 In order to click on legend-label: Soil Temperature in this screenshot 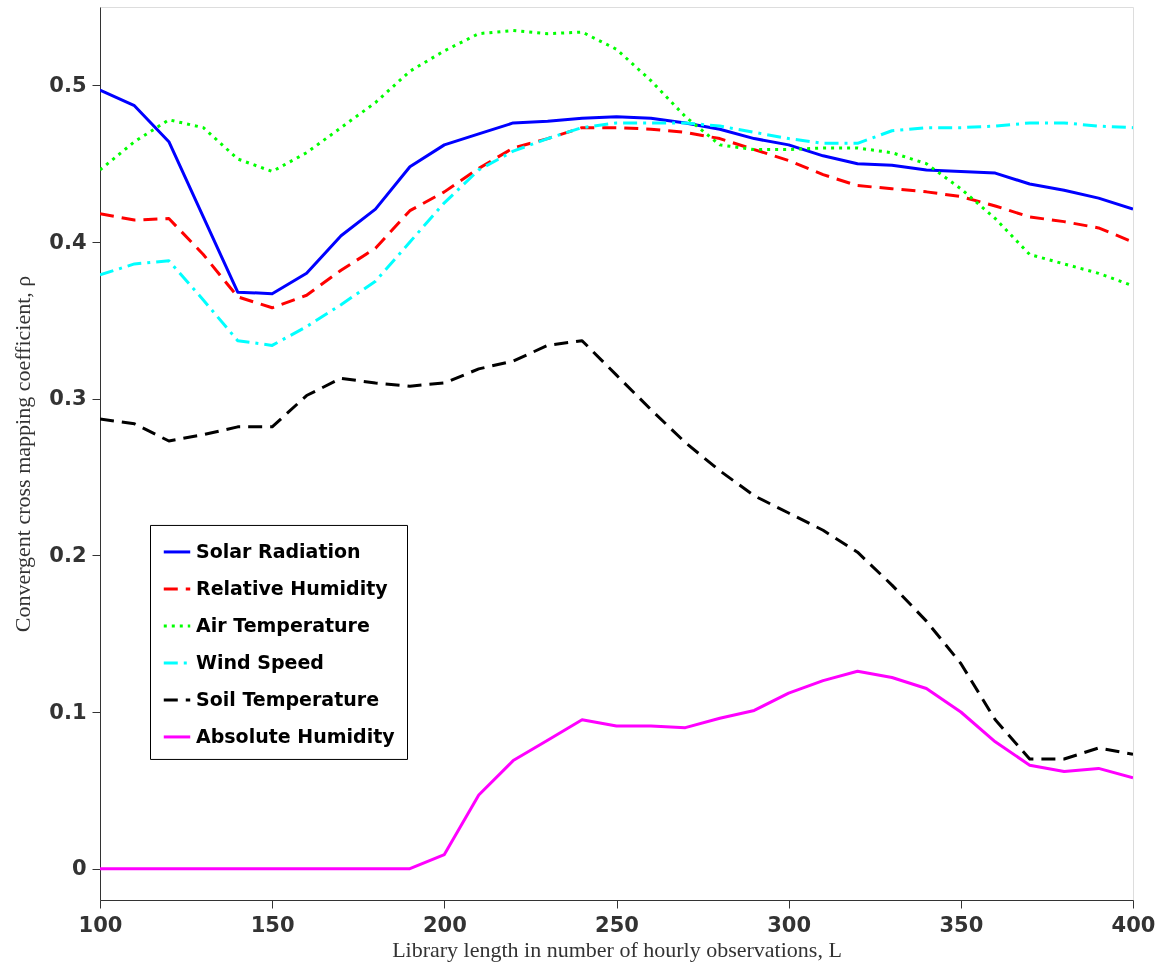, I will do `click(288, 698)`.